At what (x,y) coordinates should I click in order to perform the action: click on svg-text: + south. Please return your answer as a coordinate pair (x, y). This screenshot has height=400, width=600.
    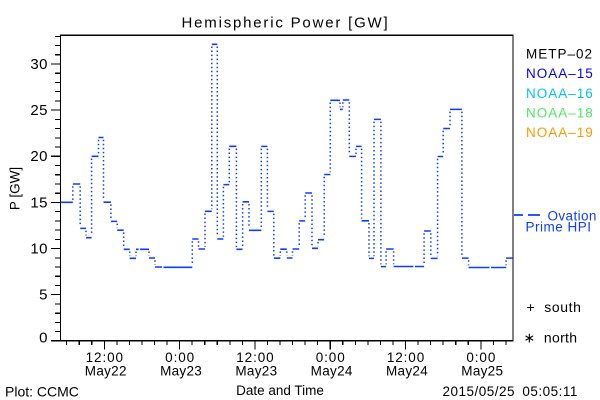
    Looking at the image, I should click on (554, 307).